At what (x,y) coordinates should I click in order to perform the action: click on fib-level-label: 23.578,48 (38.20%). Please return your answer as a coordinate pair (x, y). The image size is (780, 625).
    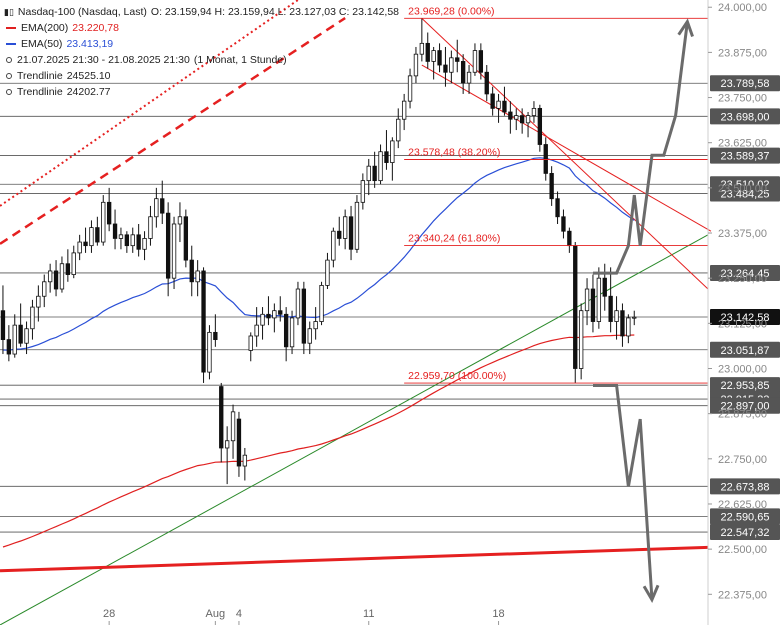
    Looking at the image, I should click on (454, 153).